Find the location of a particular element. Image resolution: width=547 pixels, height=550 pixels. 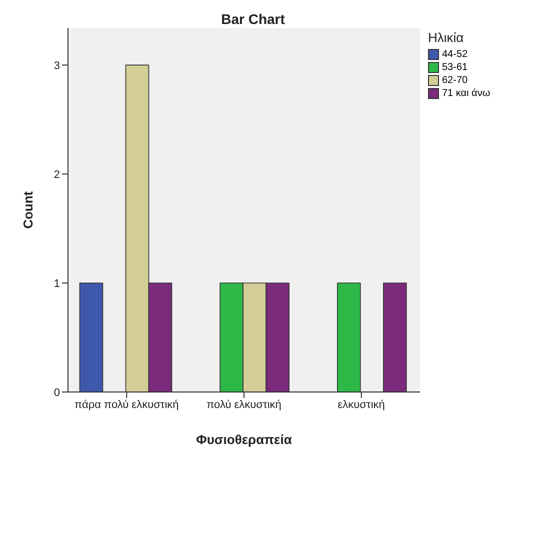

x-axis-title: Φυσιοθεραπεία is located at coordinates (244, 439).